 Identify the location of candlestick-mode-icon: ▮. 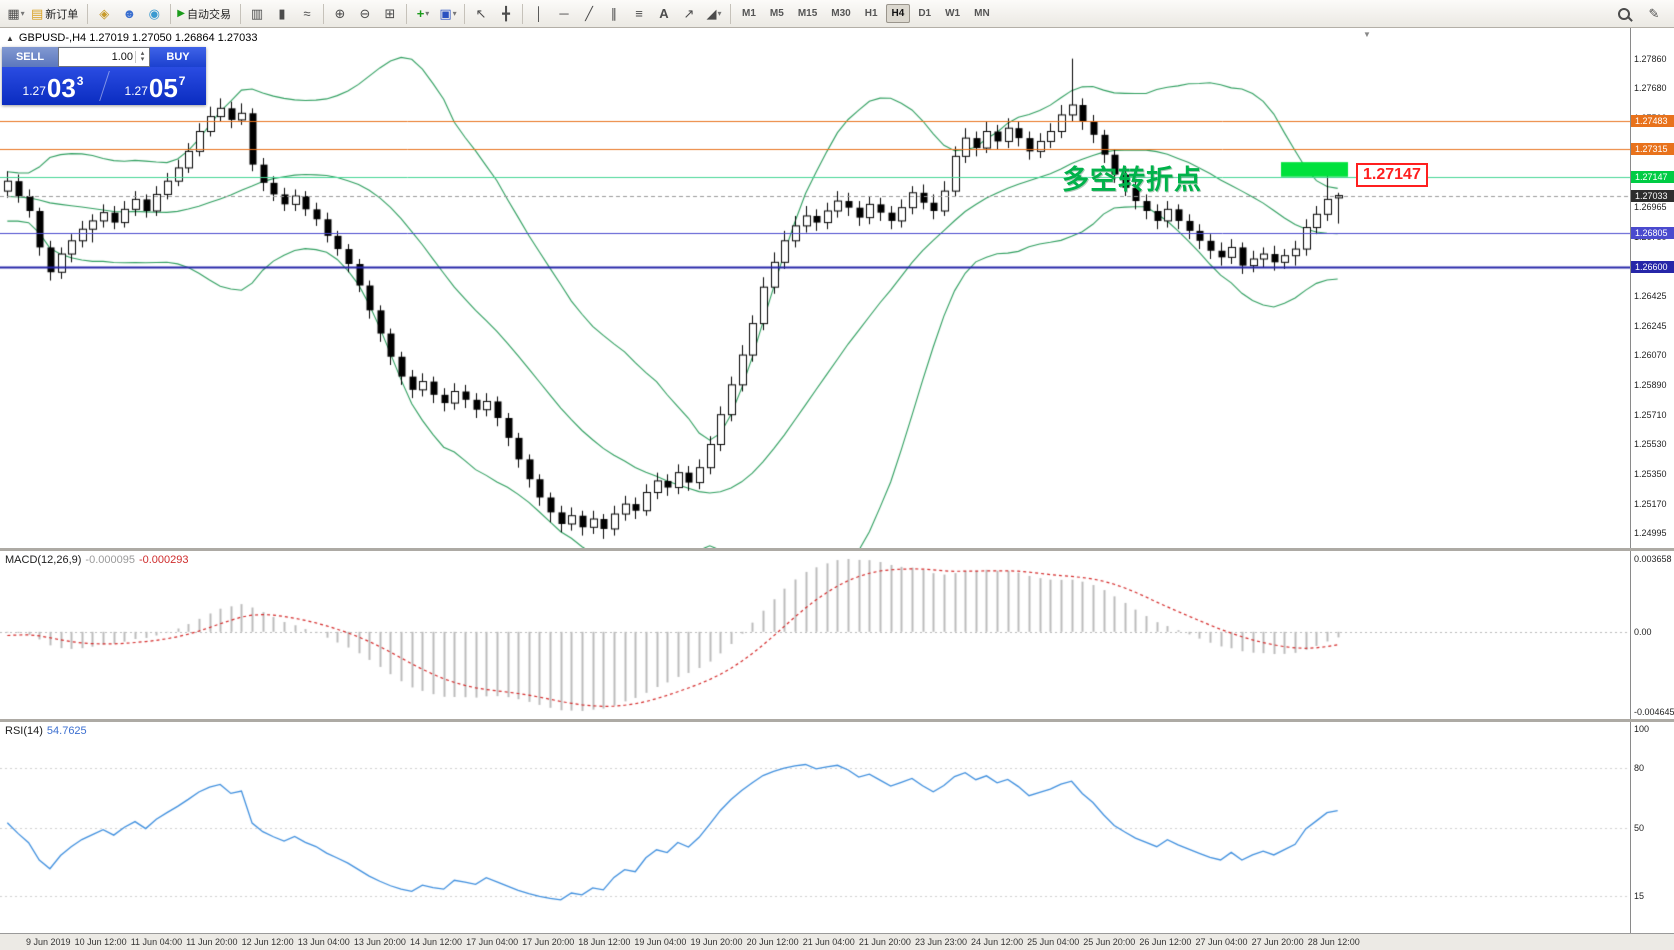
(282, 13).